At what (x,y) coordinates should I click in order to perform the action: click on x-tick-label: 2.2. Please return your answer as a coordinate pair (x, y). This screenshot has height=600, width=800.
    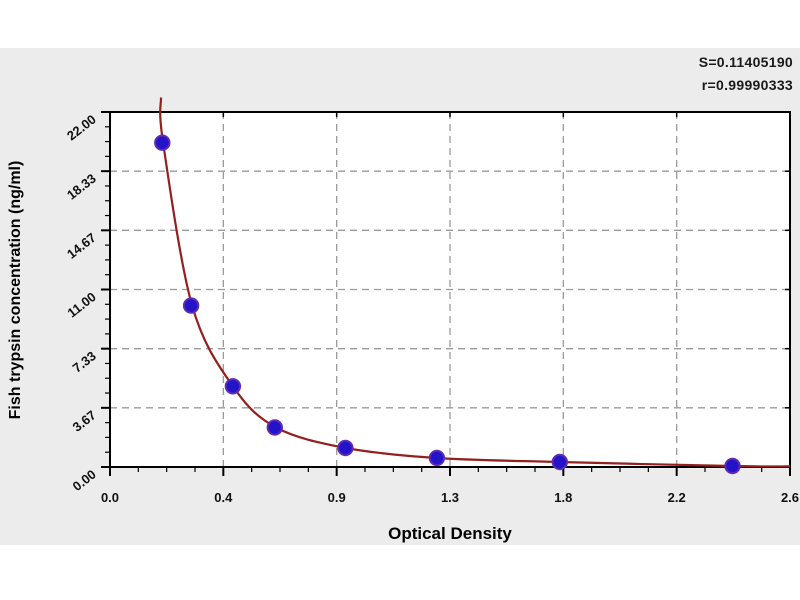
    Looking at the image, I should click on (677, 497).